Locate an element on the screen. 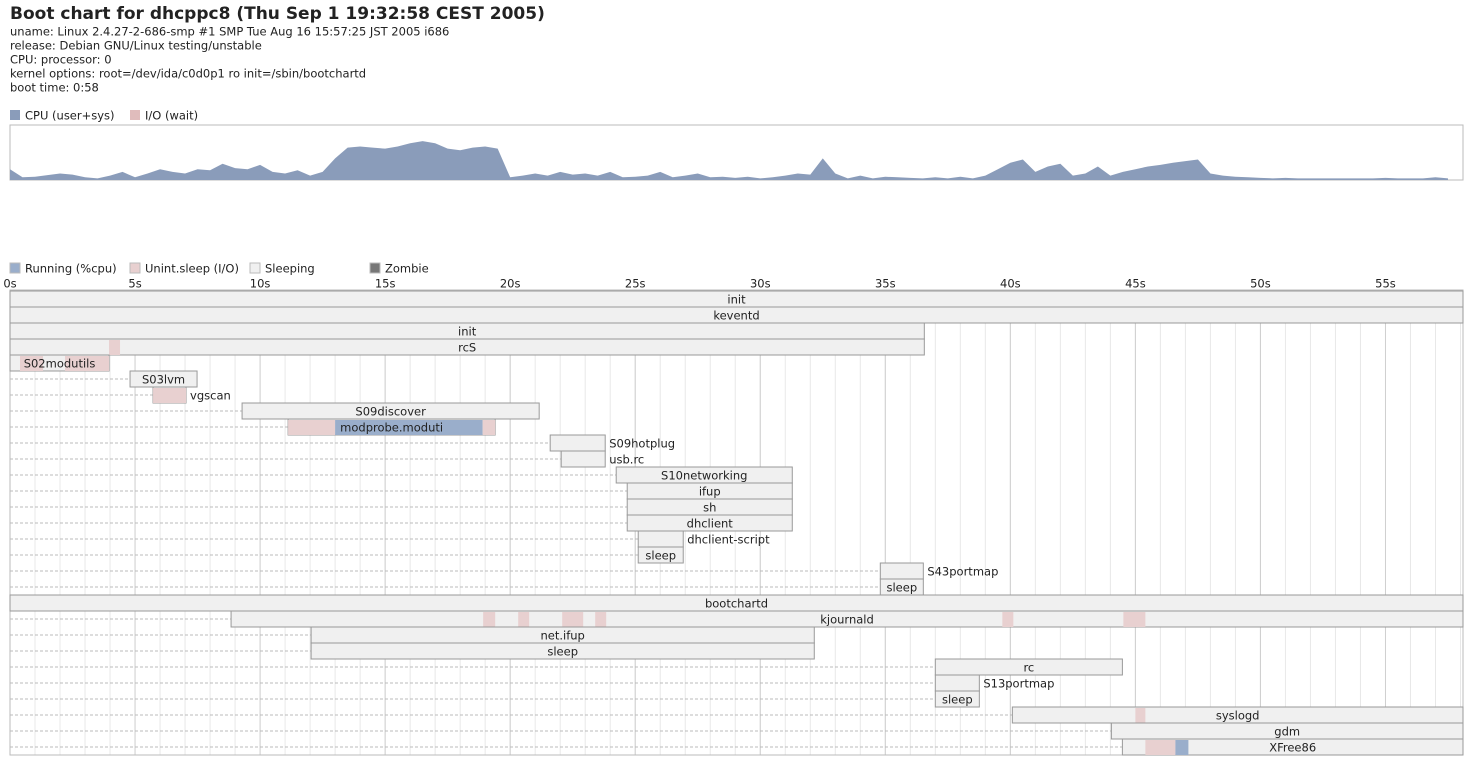 The height and width of the screenshot is (780, 1474). process-label: S10networking is located at coordinates (704, 476).